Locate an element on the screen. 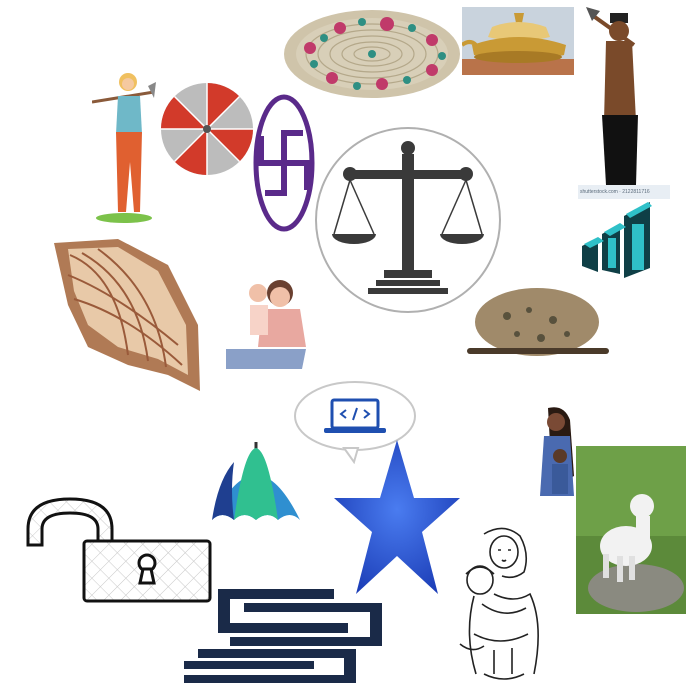  mother-hugging-child-icon is located at coordinates (555, 473).